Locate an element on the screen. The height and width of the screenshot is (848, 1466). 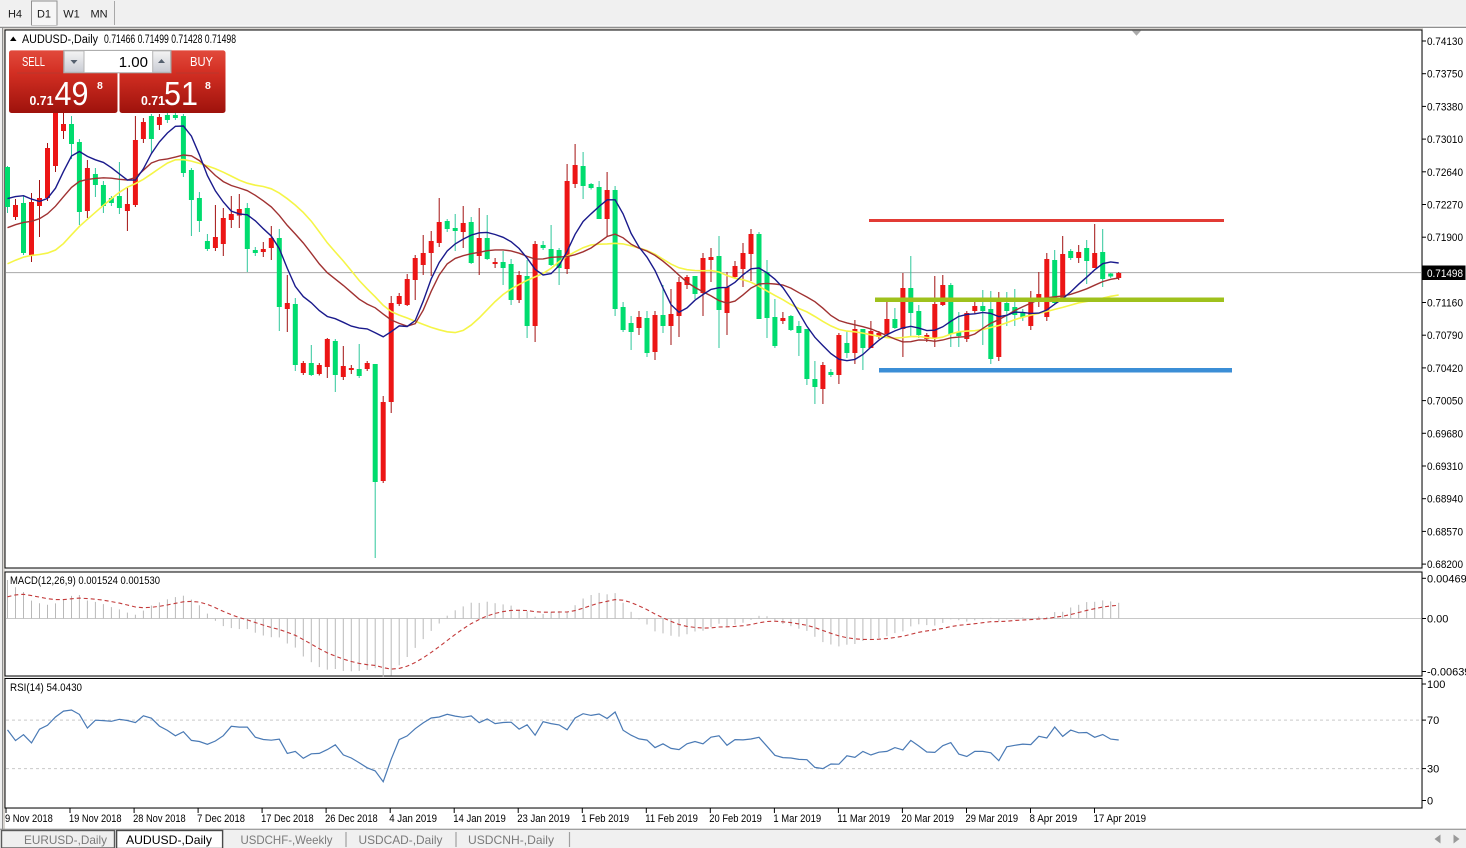
svg-text: 7 Dec 2018 is located at coordinates (221, 819).